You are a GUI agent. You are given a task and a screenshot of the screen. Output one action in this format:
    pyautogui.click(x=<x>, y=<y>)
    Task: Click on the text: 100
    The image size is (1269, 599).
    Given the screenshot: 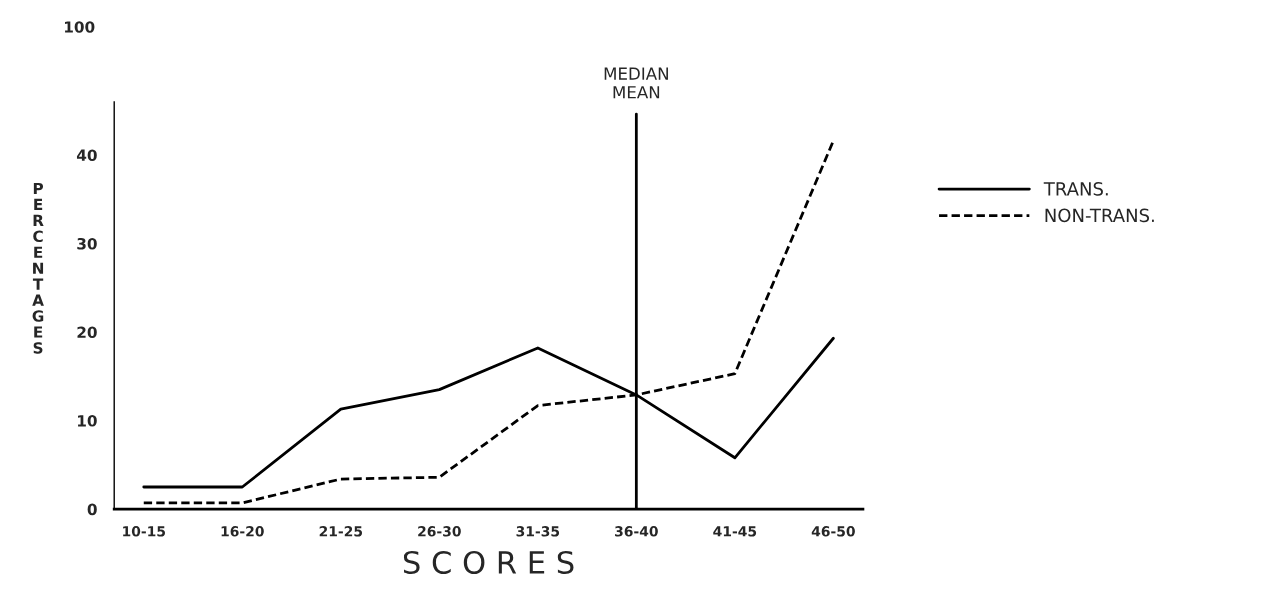 What is the action you would take?
    pyautogui.click(x=80, y=27)
    